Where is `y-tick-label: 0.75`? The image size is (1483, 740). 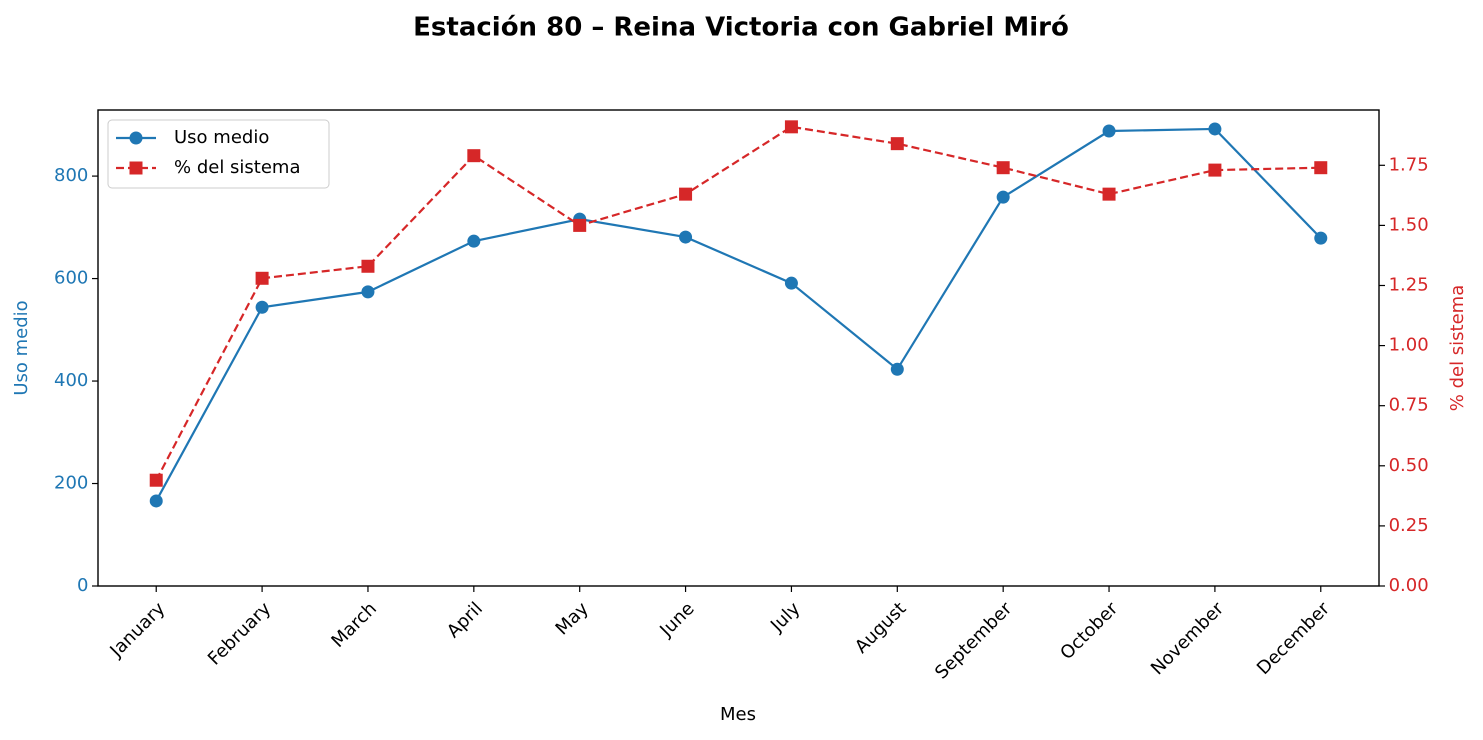 y-tick-label: 0.75 is located at coordinates (1409, 405).